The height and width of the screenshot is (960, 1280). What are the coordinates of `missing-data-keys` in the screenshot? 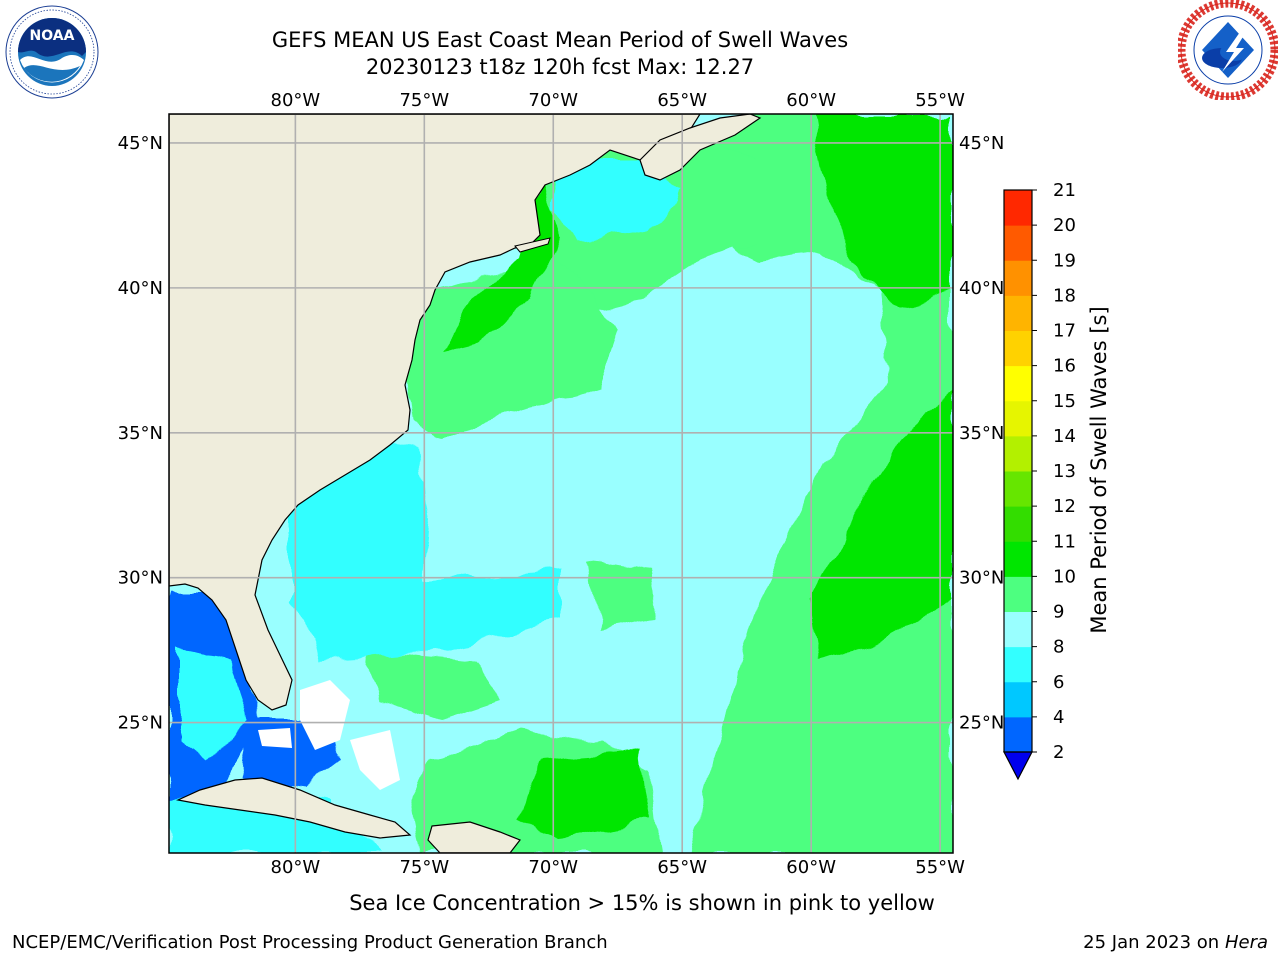 It's located at (275, 738).